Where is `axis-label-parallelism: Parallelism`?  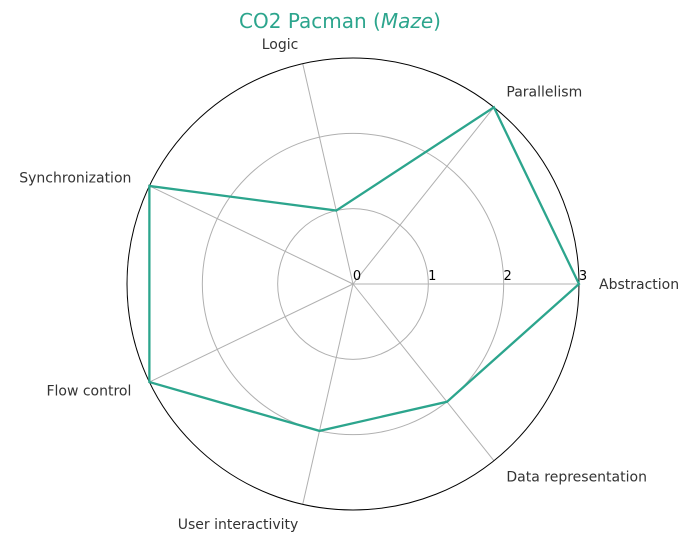
axis-label-parallelism: Parallelism is located at coordinates (544, 93).